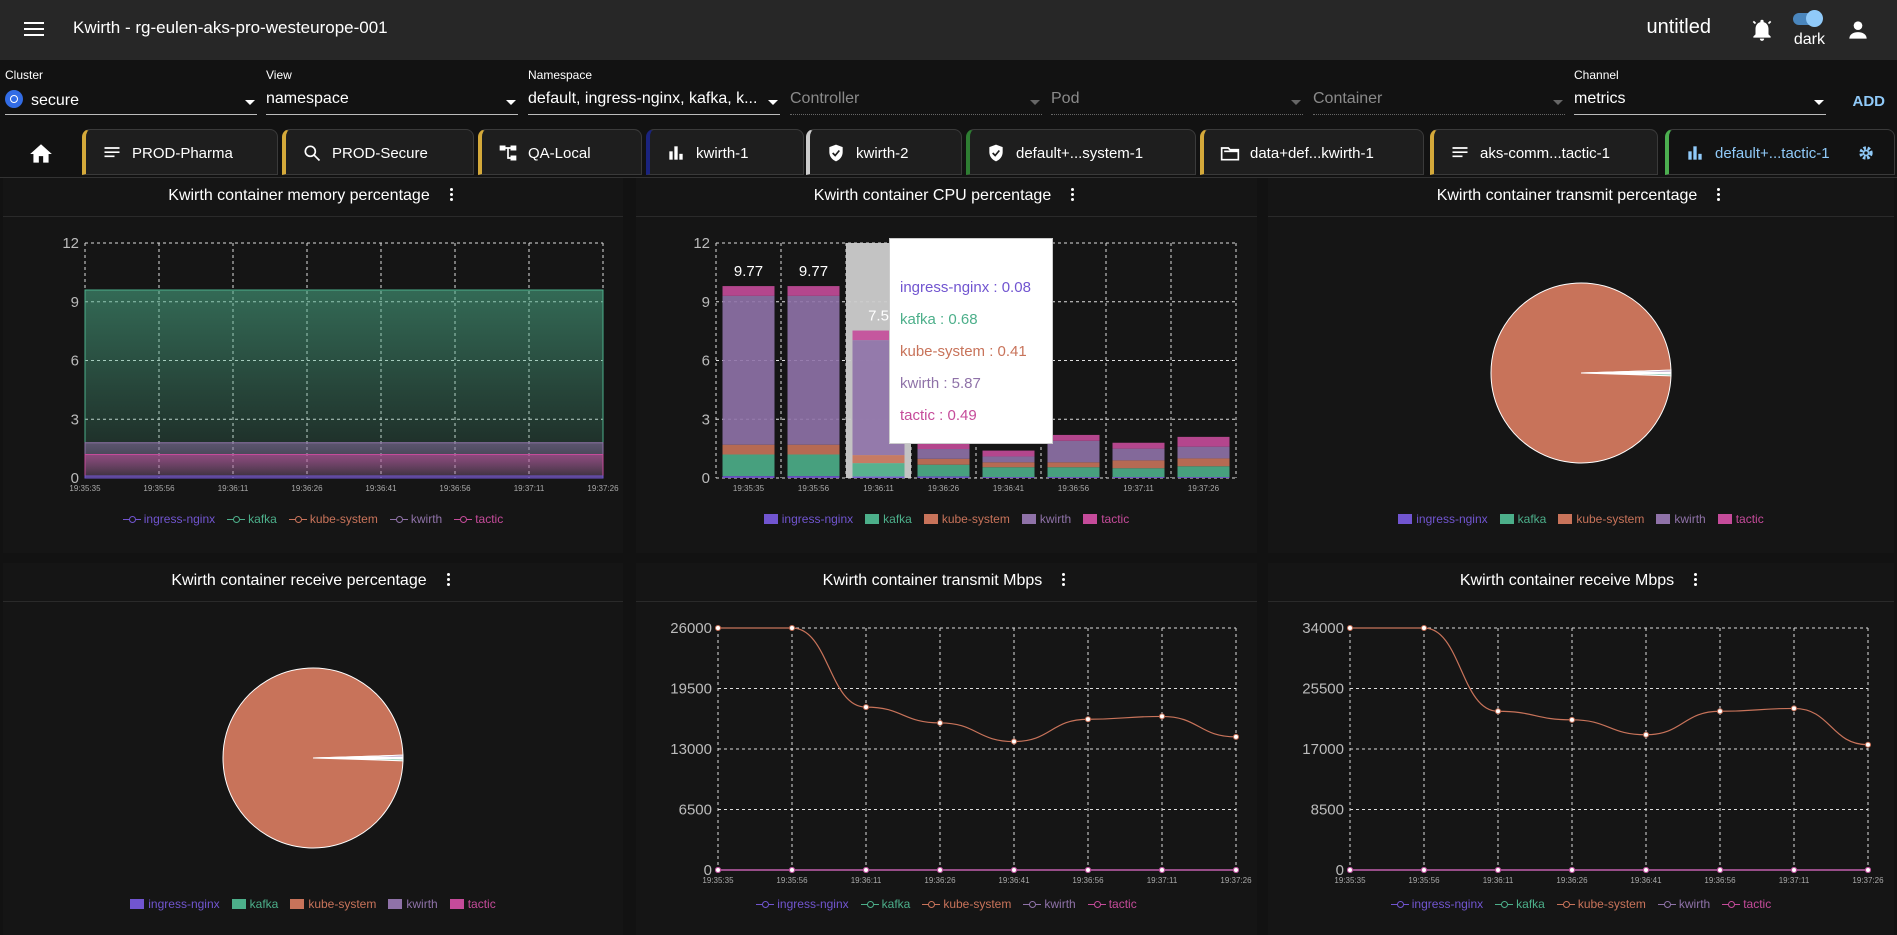  I want to click on legend-label: tactic, so click(1749, 519).